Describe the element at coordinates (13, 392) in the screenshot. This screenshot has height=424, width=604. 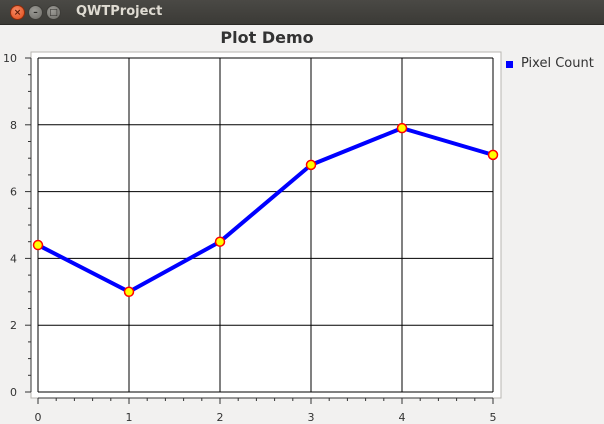
I see `y-tick-label-0: 0` at that location.